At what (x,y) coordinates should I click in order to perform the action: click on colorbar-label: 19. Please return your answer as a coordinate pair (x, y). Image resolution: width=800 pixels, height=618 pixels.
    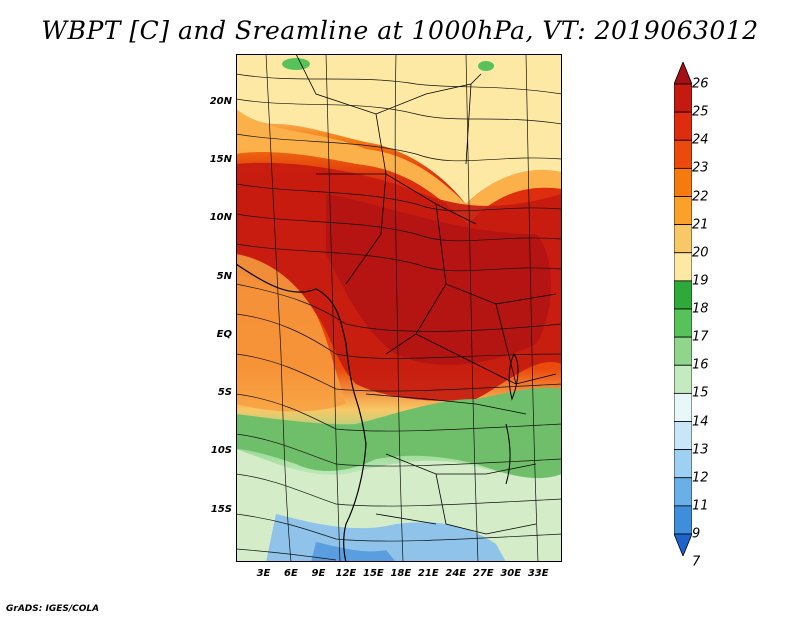
    Looking at the image, I should click on (700, 281).